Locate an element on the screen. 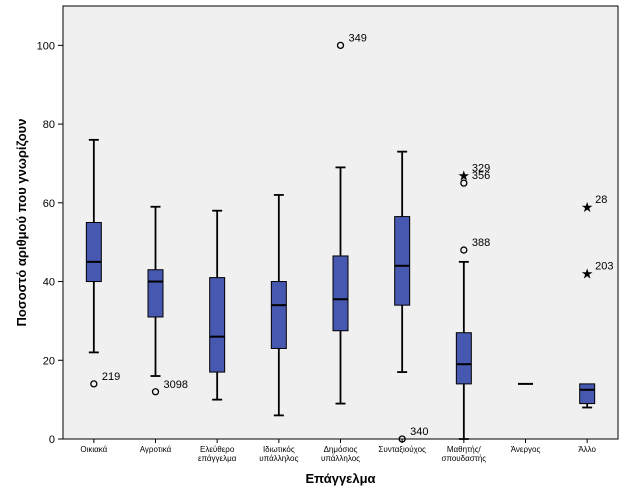 This screenshot has height=501, width=626. x-axis-title: Επάγγελμα is located at coordinates (340, 478).